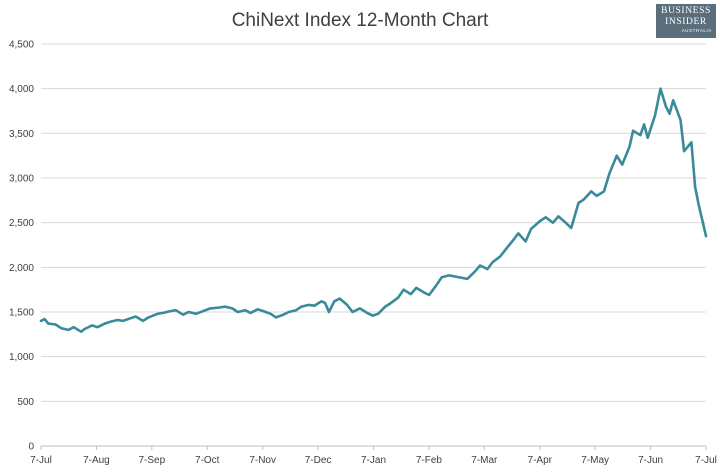 This screenshot has height=472, width=720. Describe the element at coordinates (207, 460) in the screenshot. I see `x-tick-label: 7-Oct` at that location.